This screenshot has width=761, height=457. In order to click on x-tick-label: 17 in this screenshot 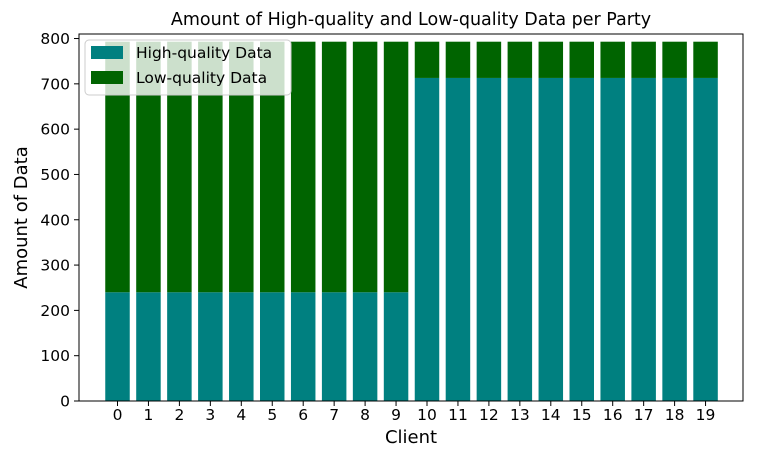, I will do `click(644, 415)`.